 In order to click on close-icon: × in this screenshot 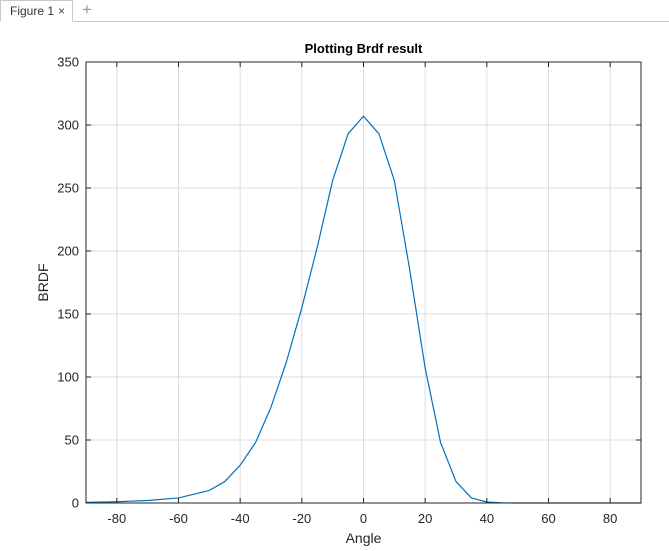, I will do `click(62, 11)`.